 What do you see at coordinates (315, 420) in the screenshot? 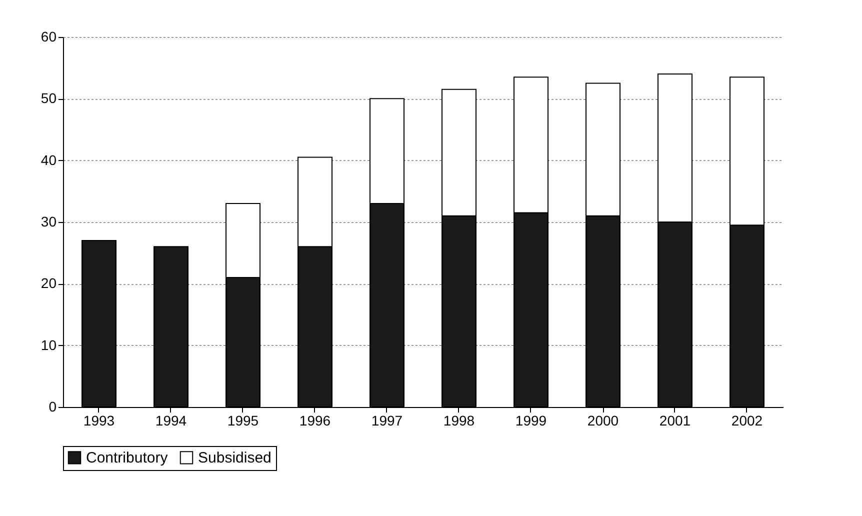
I see `x-tick-label: 1996` at bounding box center [315, 420].